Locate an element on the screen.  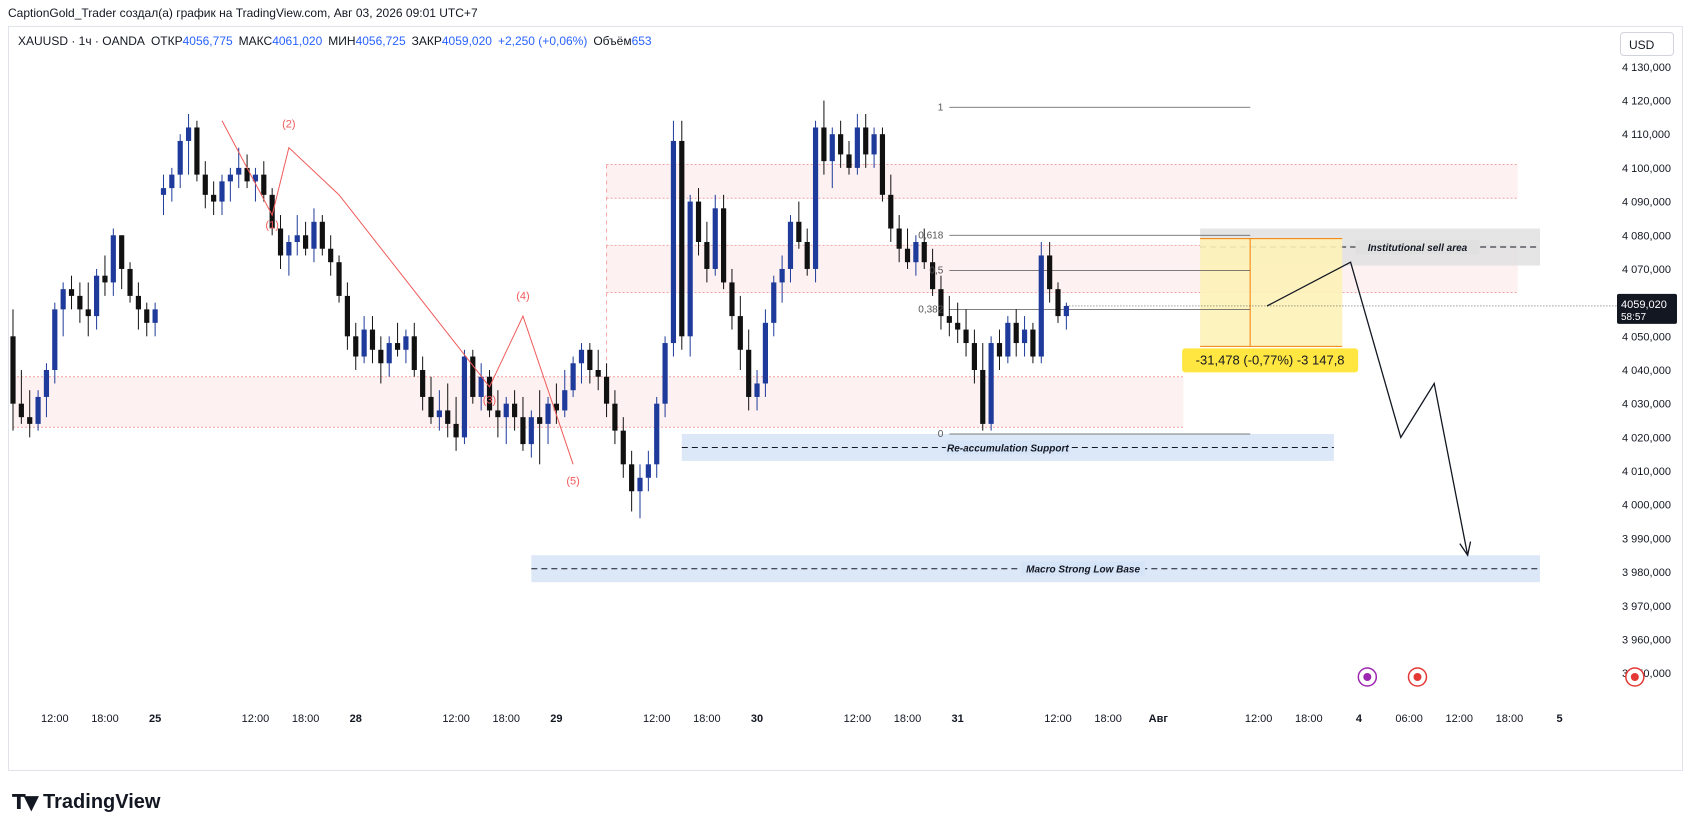
tradingview-logo-icon: T▼ is located at coordinates (25, 802).